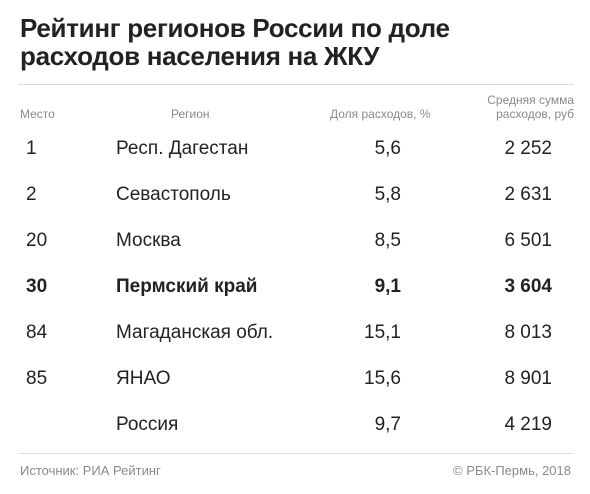  Describe the element at coordinates (387, 194) in the screenshot. I see `cell-share: 5,8` at that location.